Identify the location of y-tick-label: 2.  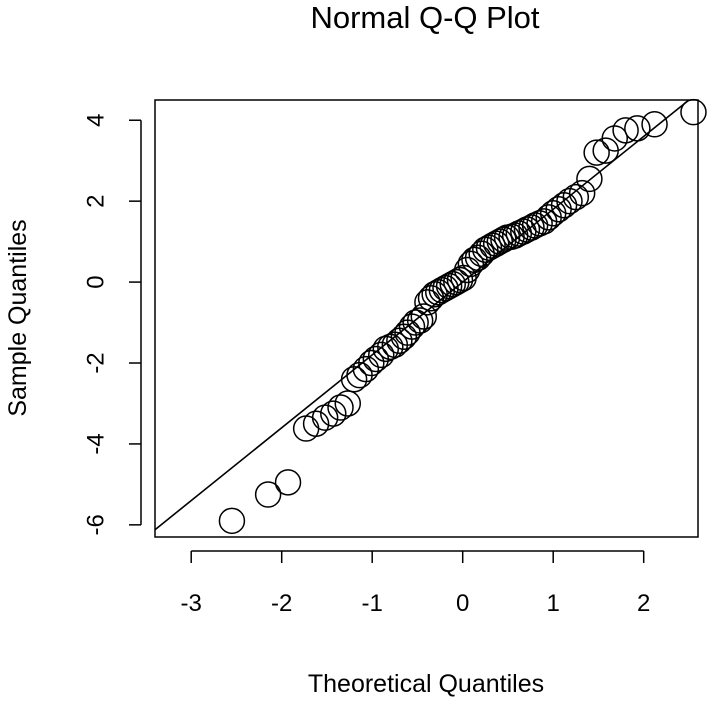
(96, 200).